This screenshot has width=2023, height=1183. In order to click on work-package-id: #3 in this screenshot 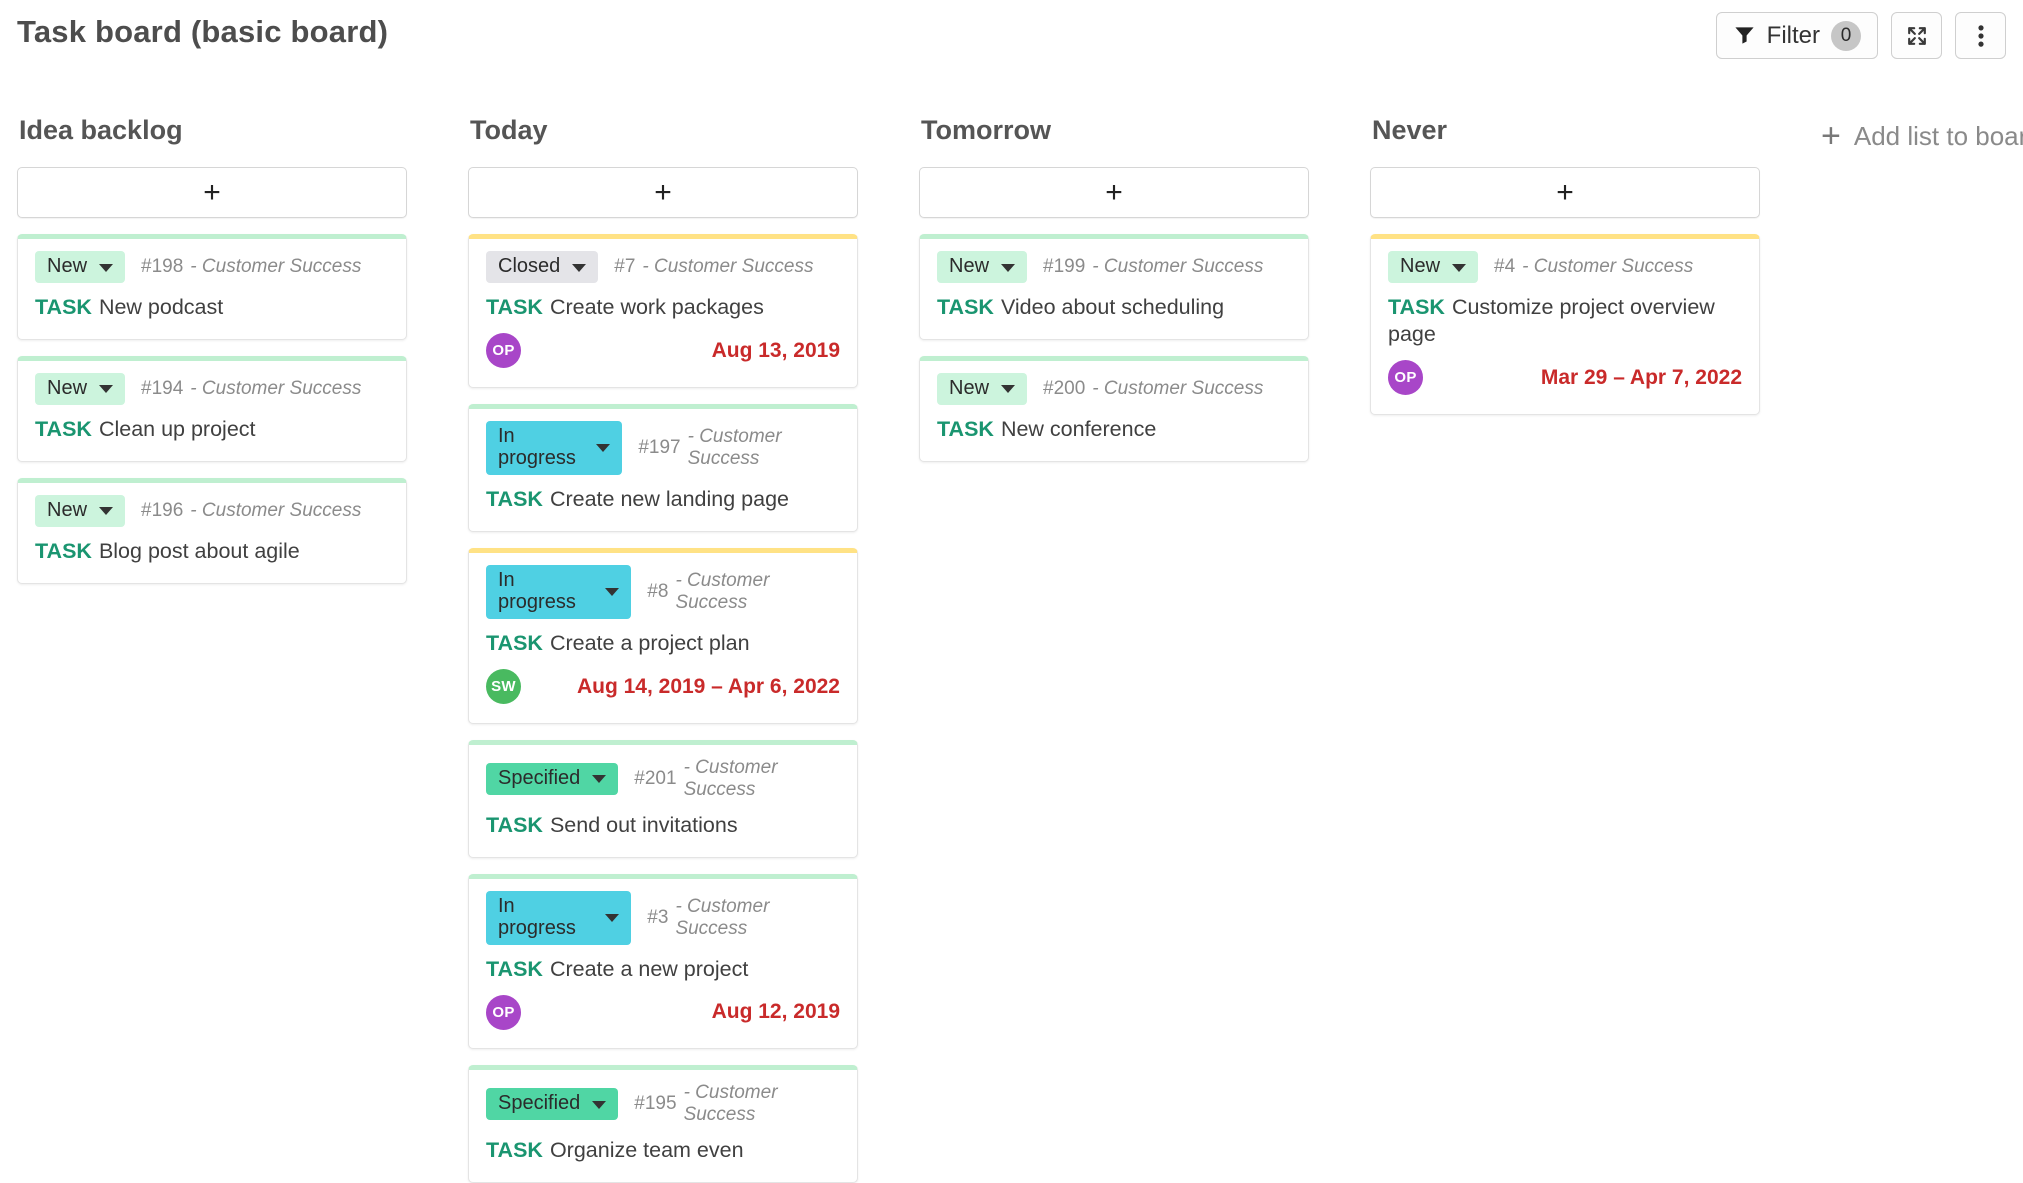, I will do `click(658, 917)`.